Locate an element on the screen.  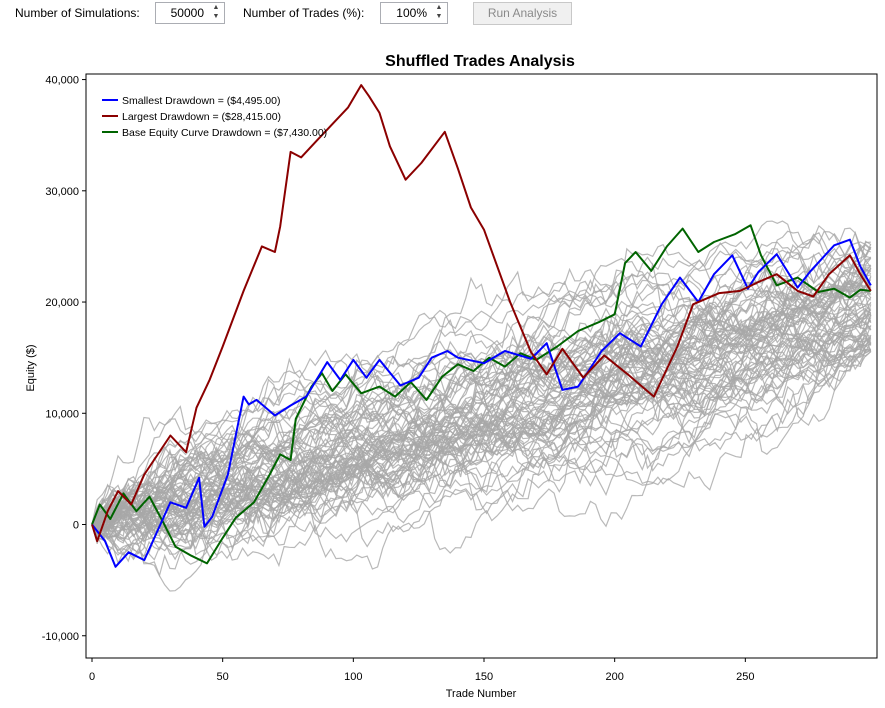
run-analysis-button: Run Analysis is located at coordinates (522, 13).